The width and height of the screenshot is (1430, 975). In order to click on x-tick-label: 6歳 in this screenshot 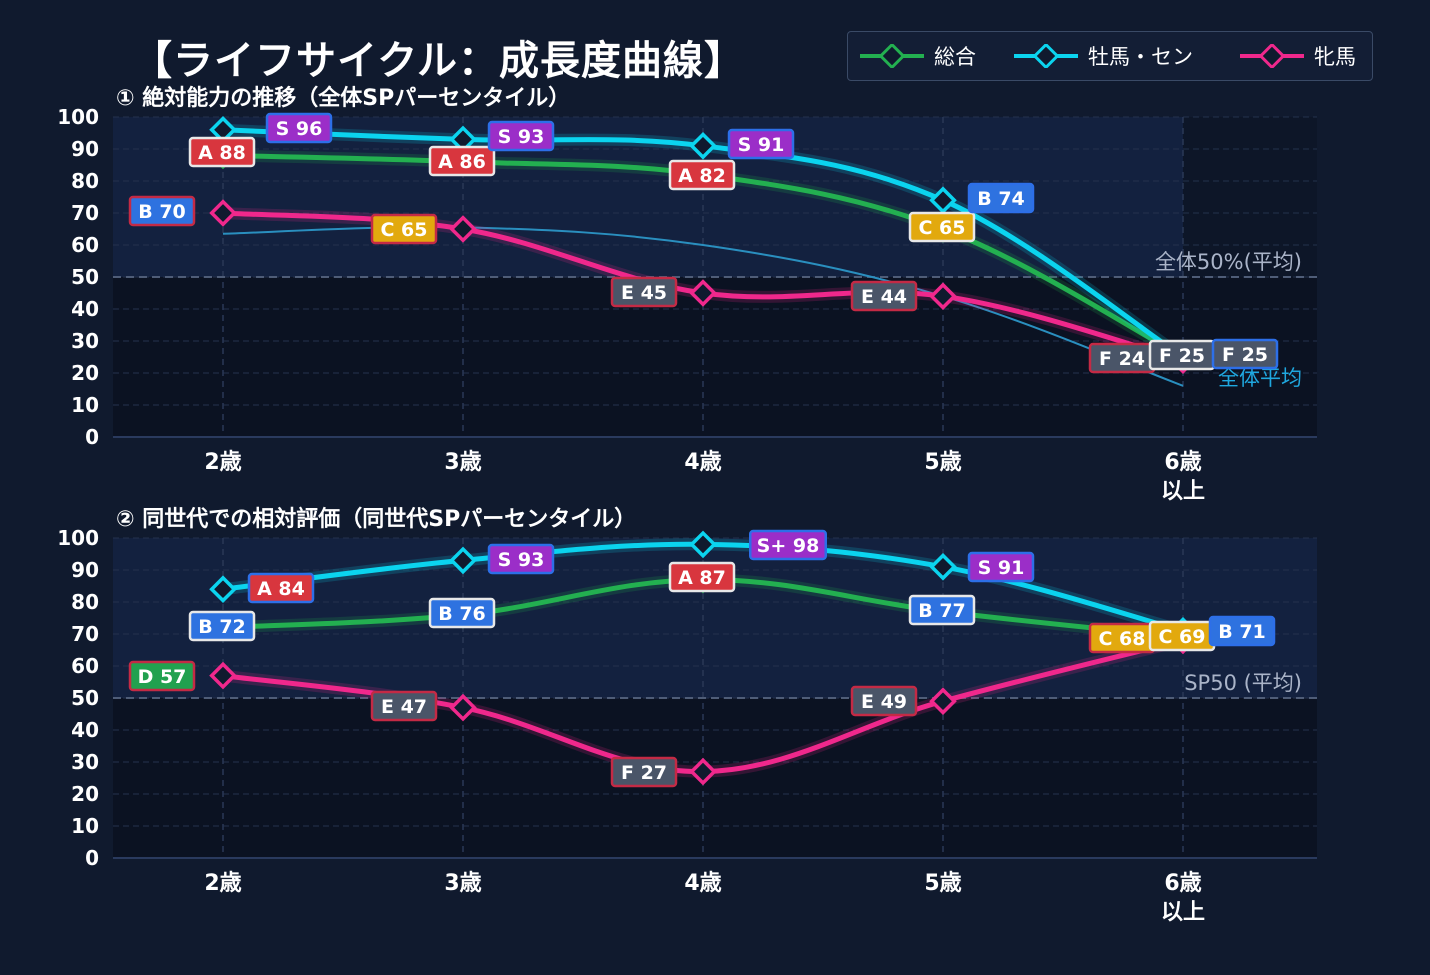, I will do `click(1182, 883)`.